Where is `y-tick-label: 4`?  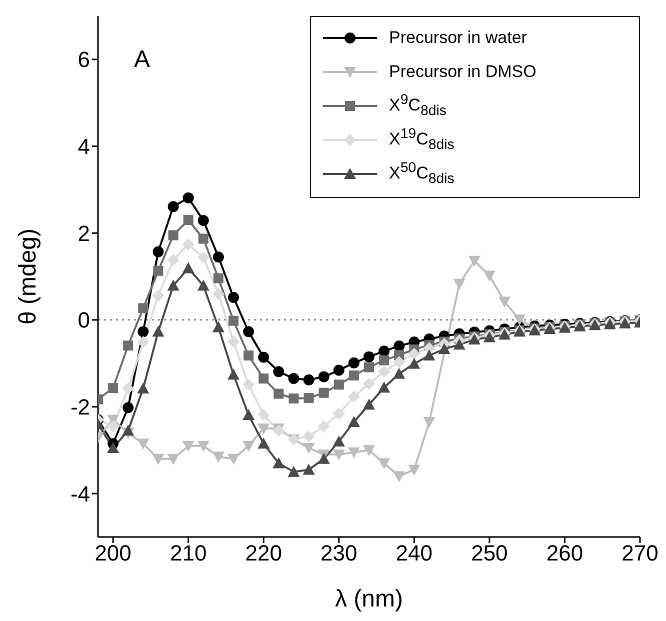
y-tick-label: 4 is located at coordinates (84, 147).